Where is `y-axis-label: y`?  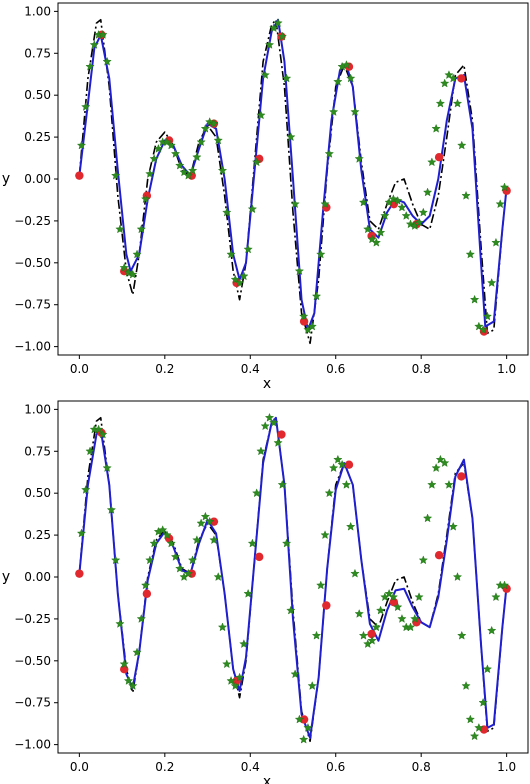
y-axis-label: y is located at coordinates (6, 179).